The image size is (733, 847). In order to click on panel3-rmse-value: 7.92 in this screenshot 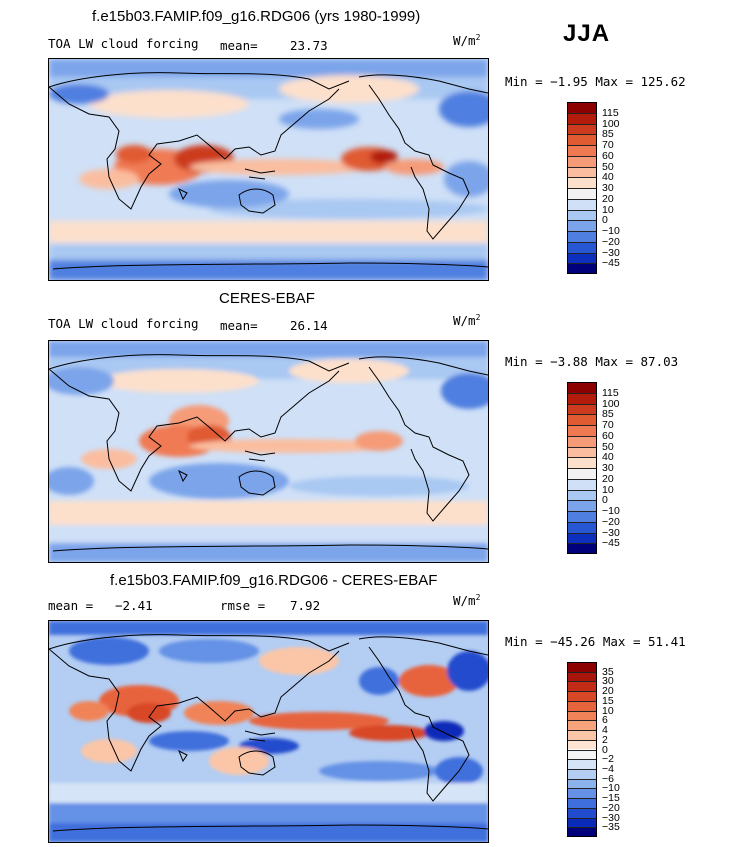, I will do `click(305, 605)`.